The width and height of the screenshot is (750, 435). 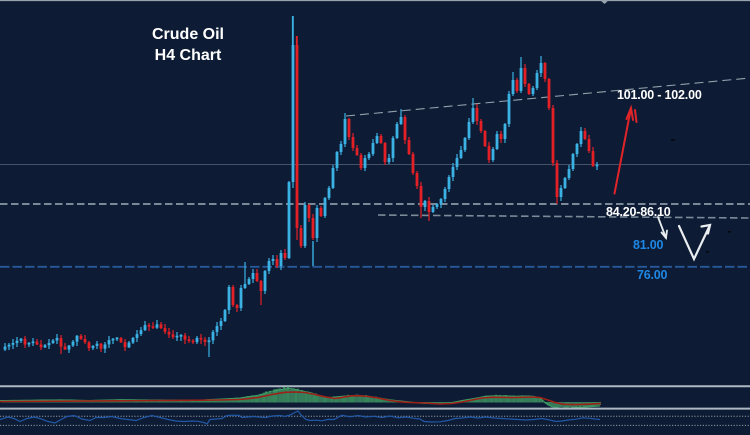 I want to click on svg-text: 101.00 - 102.00, so click(x=659, y=95).